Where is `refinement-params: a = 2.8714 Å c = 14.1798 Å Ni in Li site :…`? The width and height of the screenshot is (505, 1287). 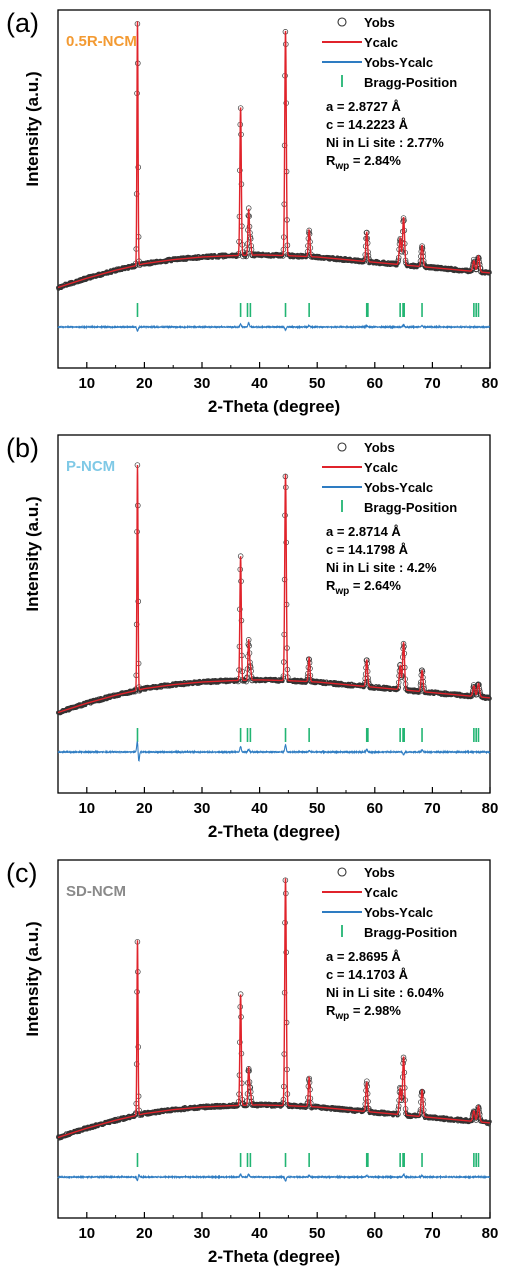 refinement-params: a = 2.8714 Å c = 14.1798 Å Ni in Li site :… is located at coordinates (381, 560).